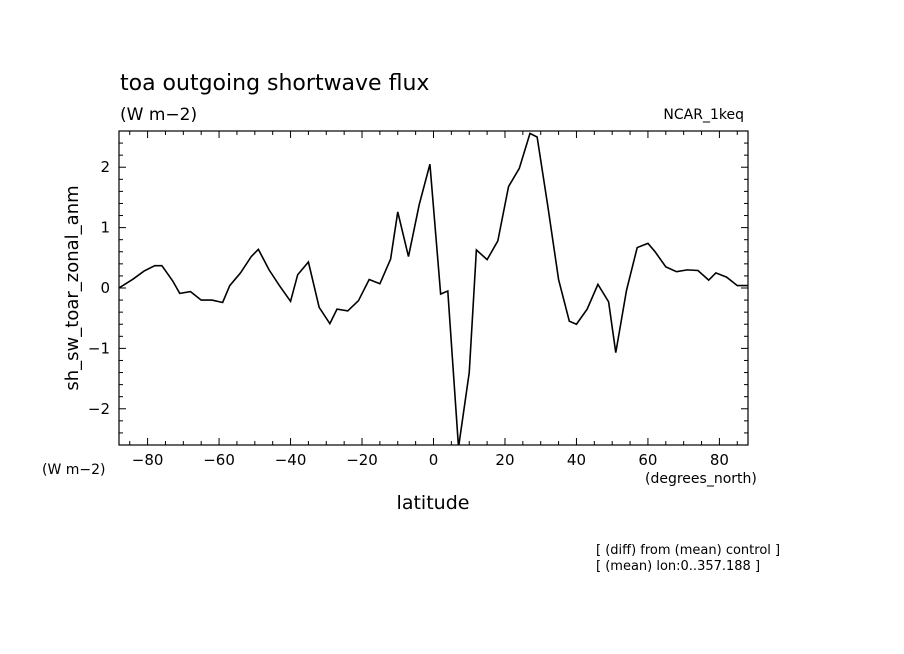  I want to click on x-tick-label: 20, so click(504, 460).